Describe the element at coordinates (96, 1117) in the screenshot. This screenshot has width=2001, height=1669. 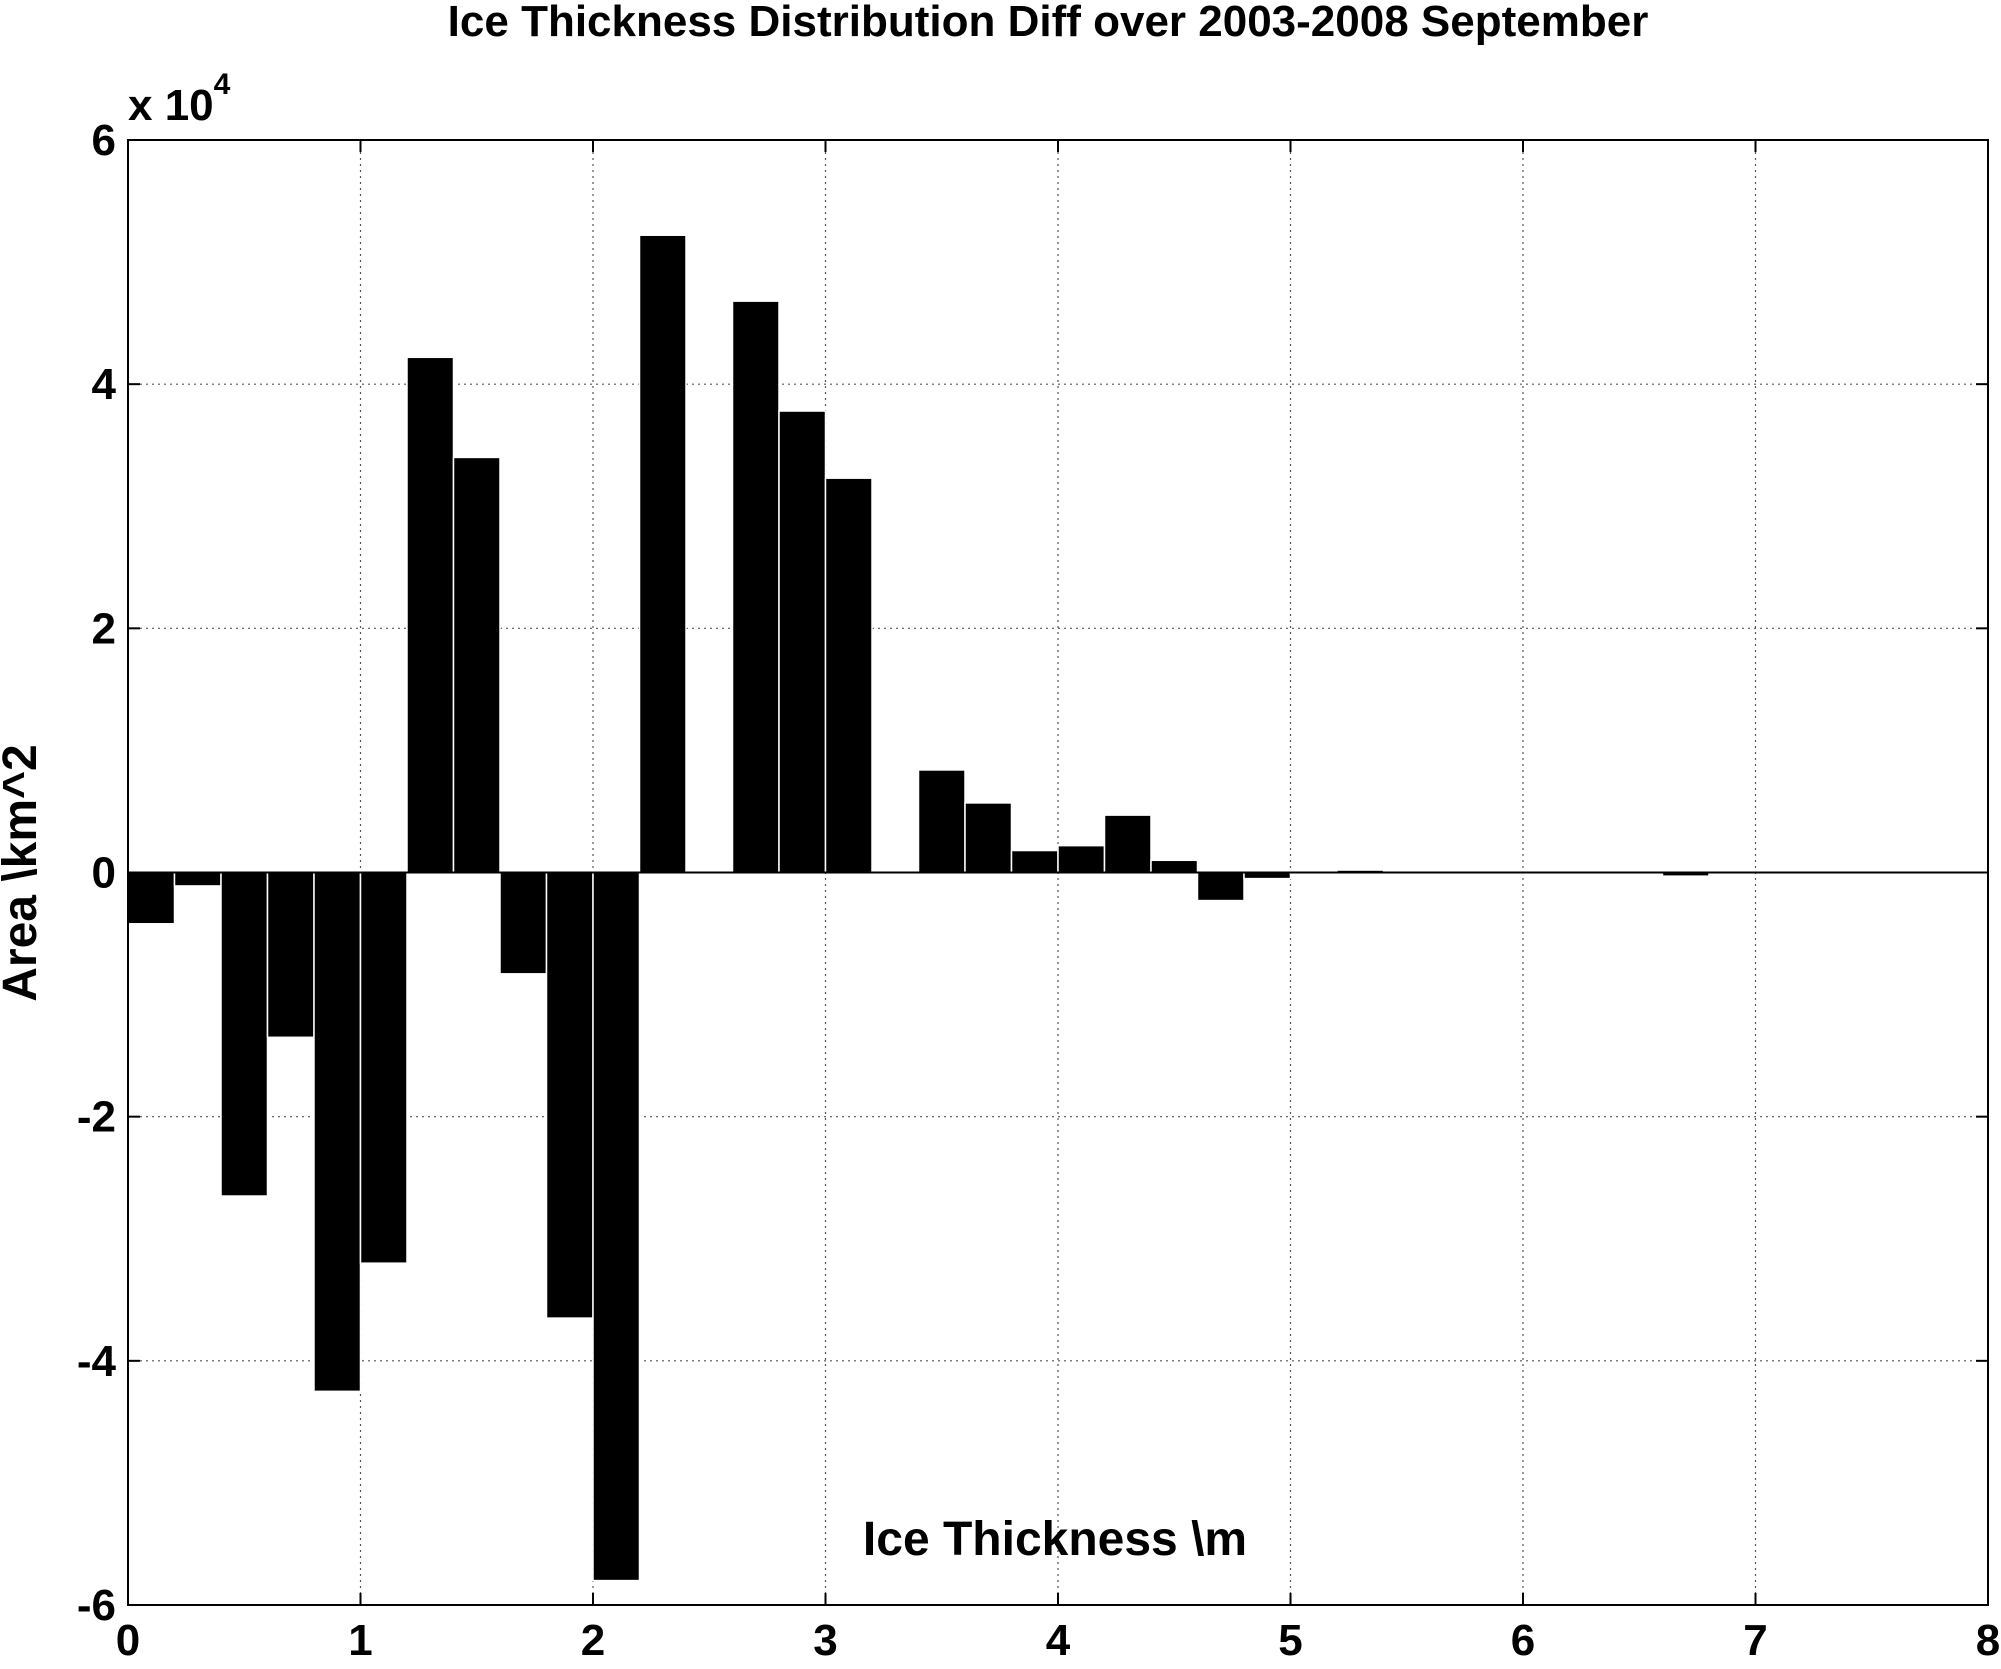
I see `y-tick-label: -2` at that location.